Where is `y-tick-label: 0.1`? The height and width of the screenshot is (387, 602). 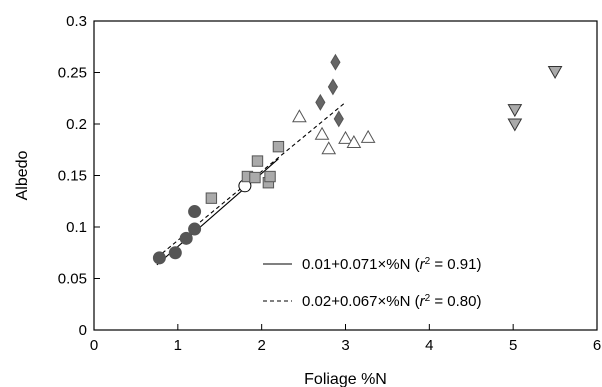
y-tick-label: 0.1 is located at coordinates (76, 227).